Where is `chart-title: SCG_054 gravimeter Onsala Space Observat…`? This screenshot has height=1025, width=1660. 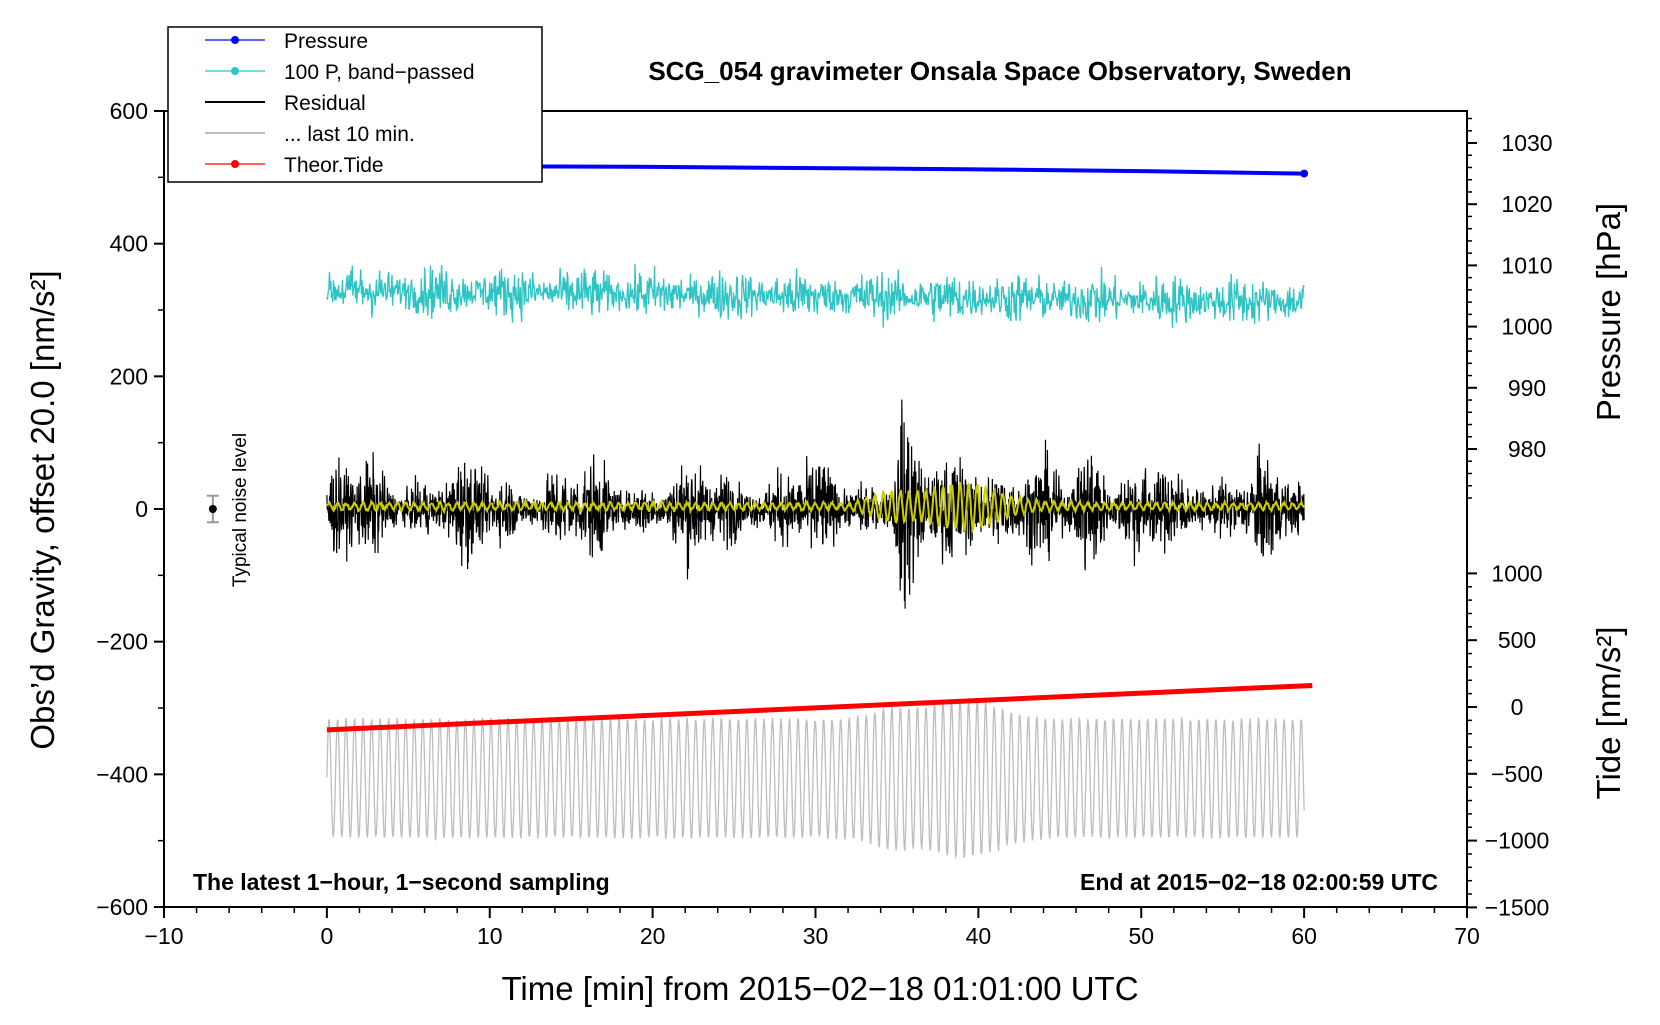 chart-title: SCG_054 gravimeter Onsala Space Observat… is located at coordinates (999, 71).